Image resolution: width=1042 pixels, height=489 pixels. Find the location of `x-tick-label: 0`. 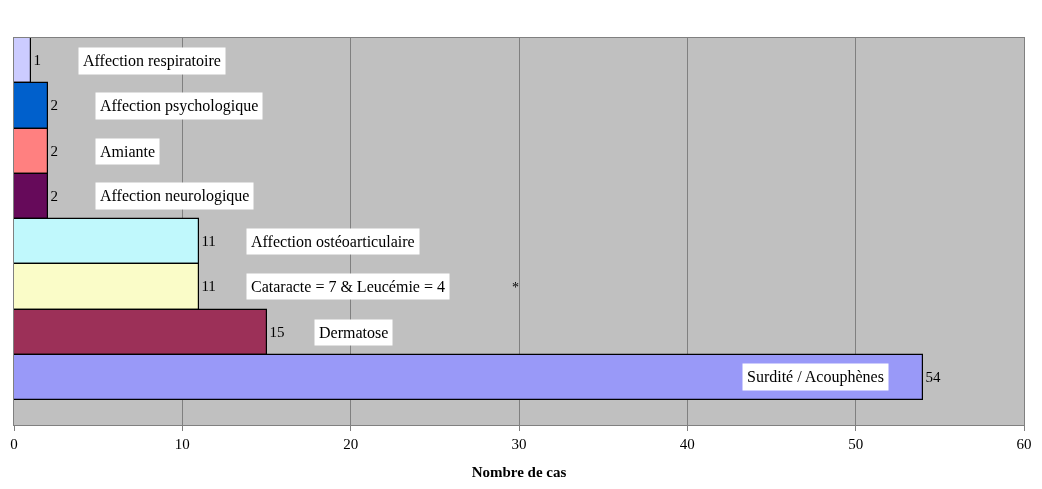

x-tick-label: 0 is located at coordinates (14, 444).